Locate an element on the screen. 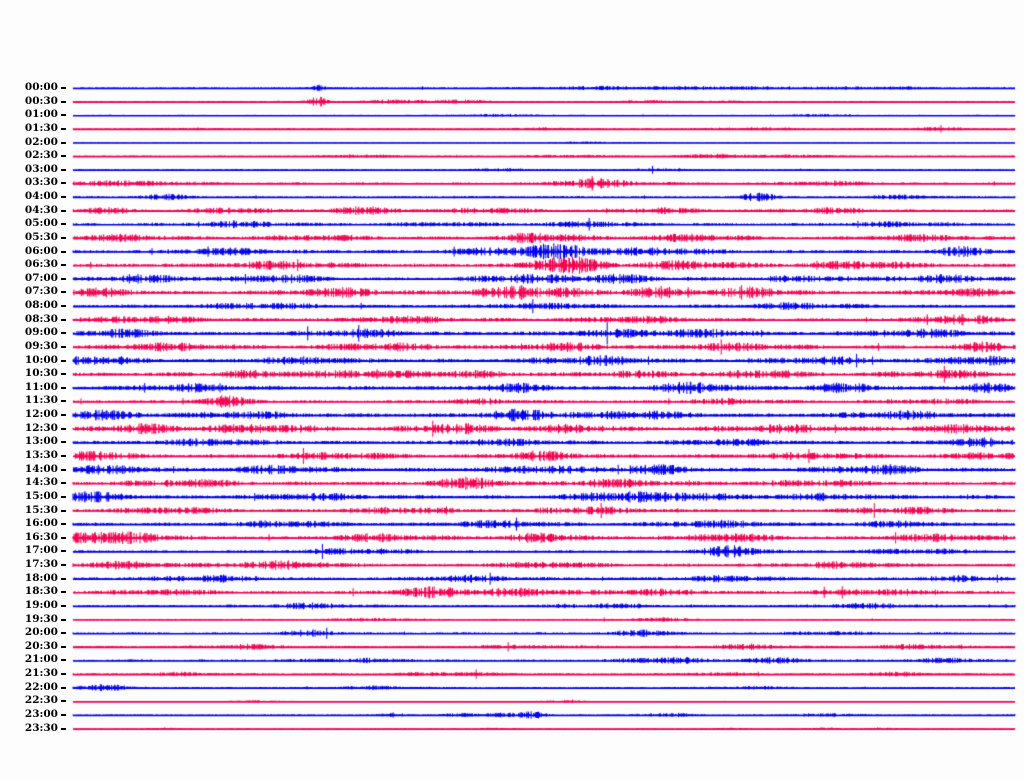  time-label-14-30: 14:30 is located at coordinates (41, 482).